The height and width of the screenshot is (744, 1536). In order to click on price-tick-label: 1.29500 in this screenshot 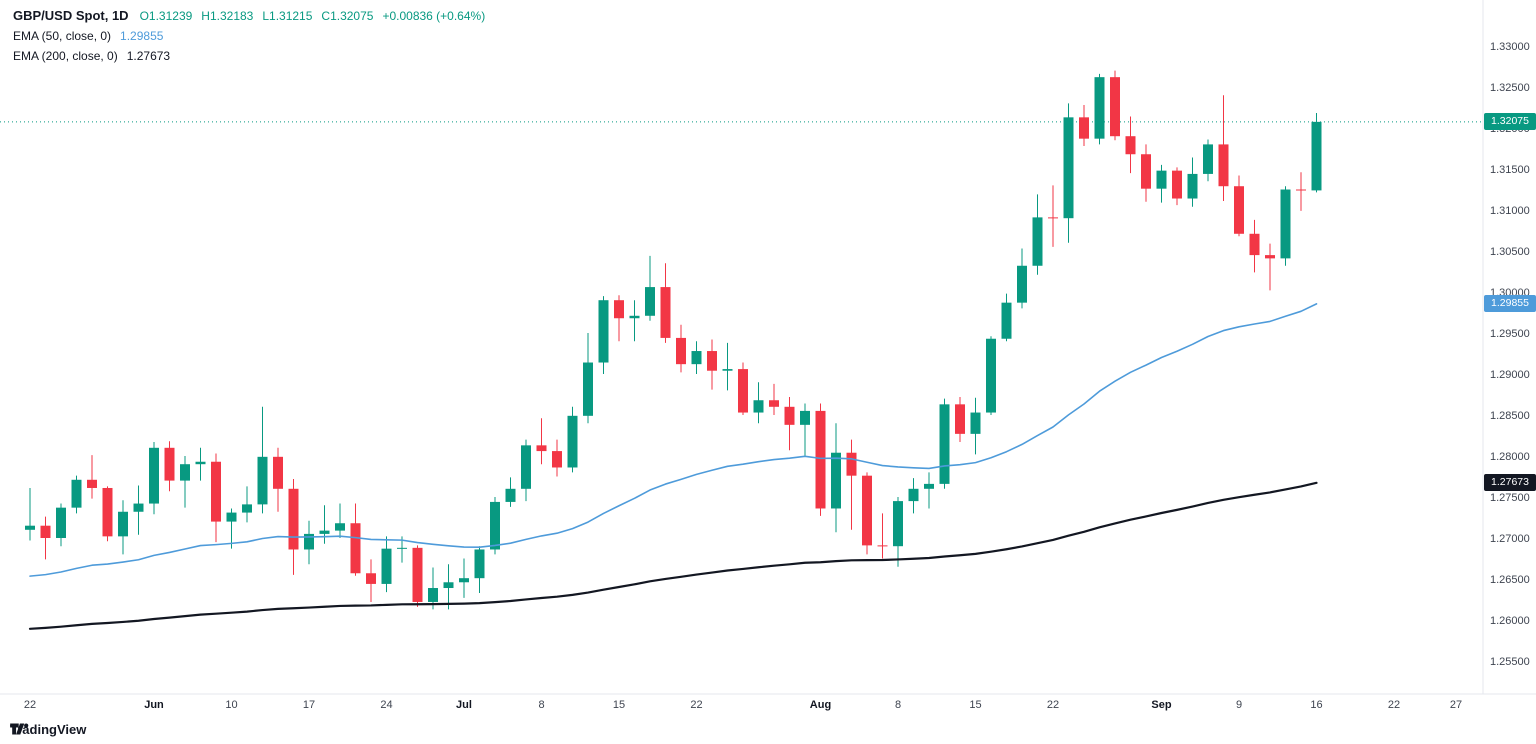, I will do `click(1510, 334)`.